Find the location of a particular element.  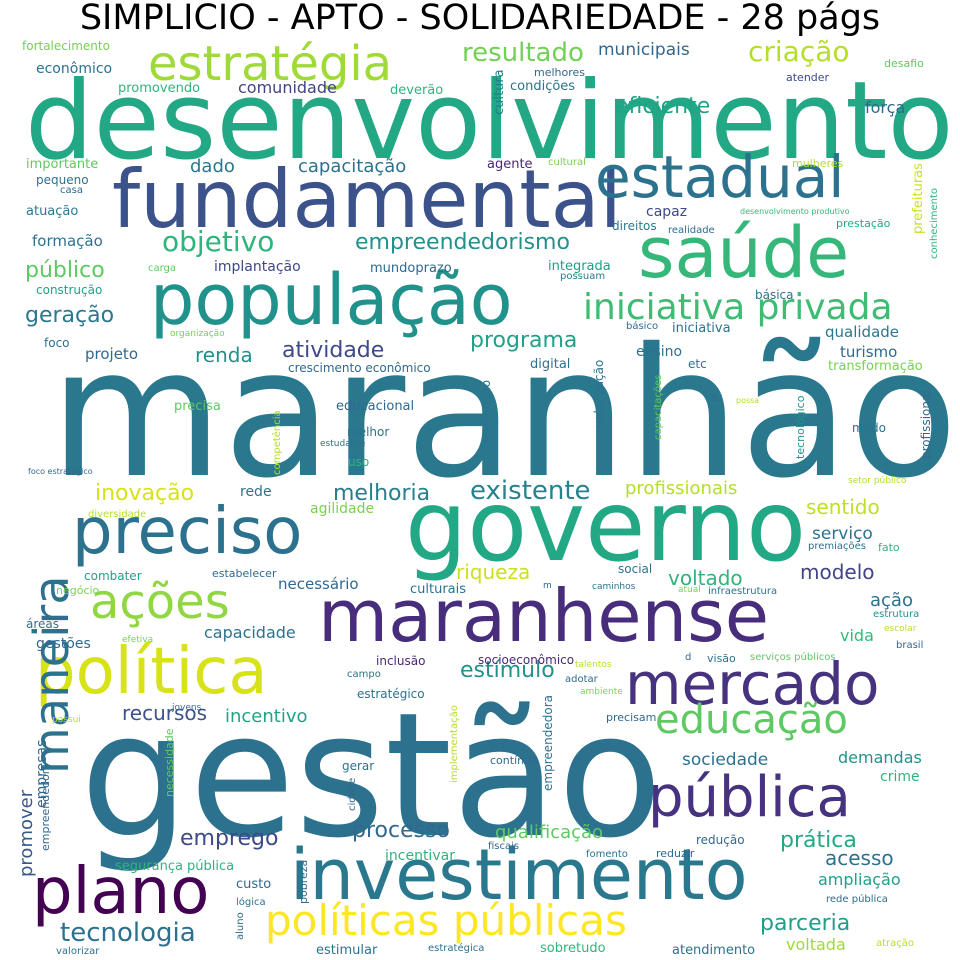

word-condicoes: condições is located at coordinates (543, 86).